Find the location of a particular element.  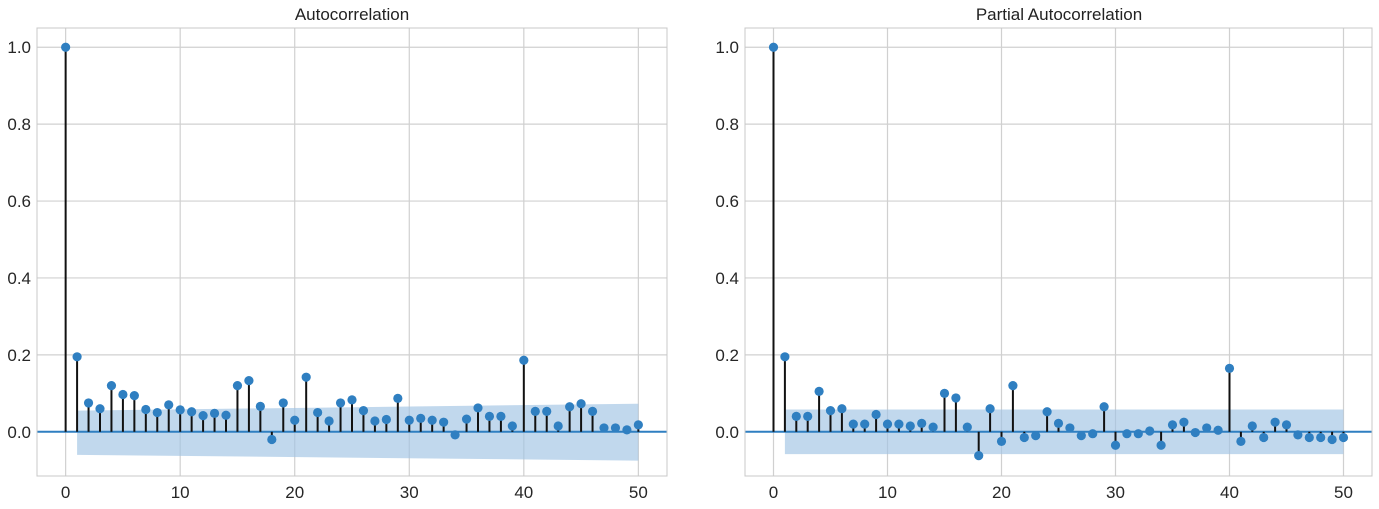

partial-autocorrelation-title: Partial Autocorrelation is located at coordinates (1059, 14).